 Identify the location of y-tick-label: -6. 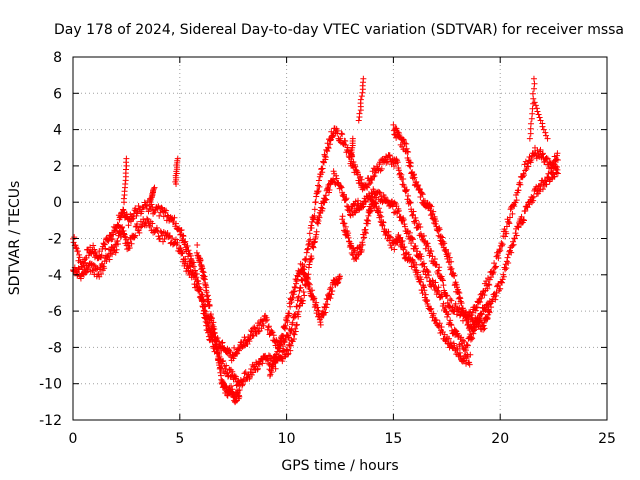
(55, 312).